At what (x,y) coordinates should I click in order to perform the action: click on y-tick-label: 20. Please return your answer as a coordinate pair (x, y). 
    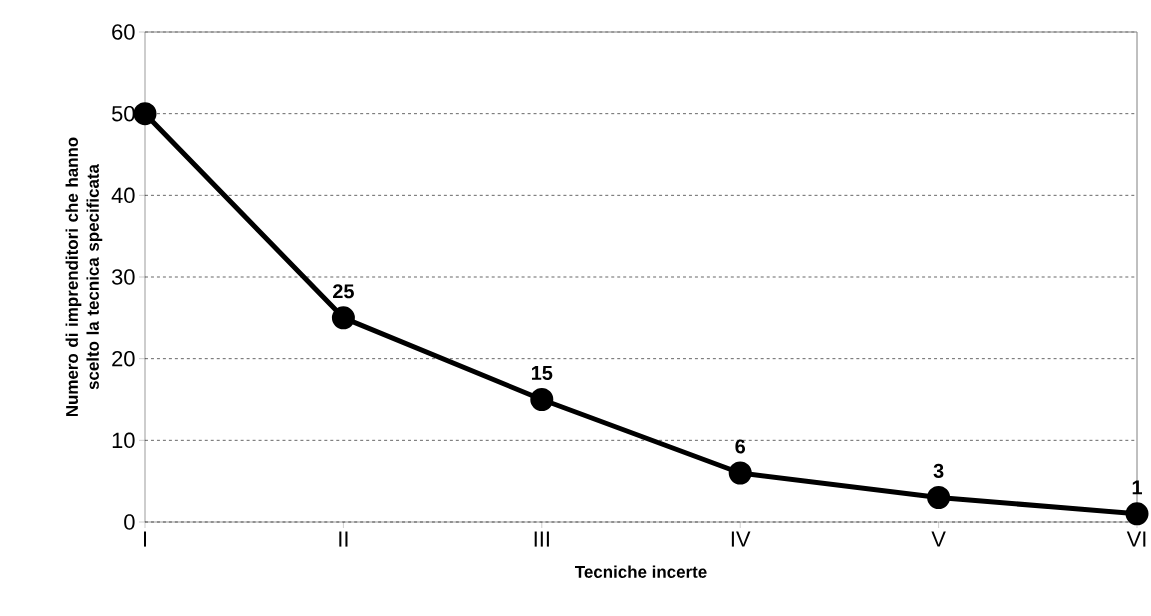
    Looking at the image, I should click on (123, 358).